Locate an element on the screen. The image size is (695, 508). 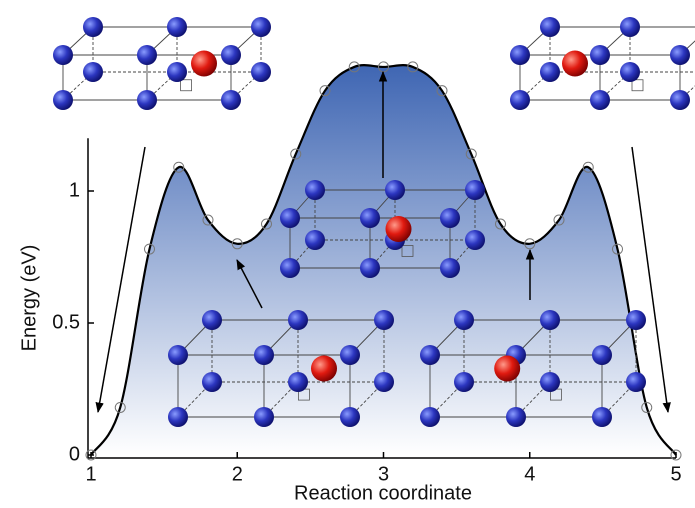
x-tick-label: 4 is located at coordinates (529, 474).